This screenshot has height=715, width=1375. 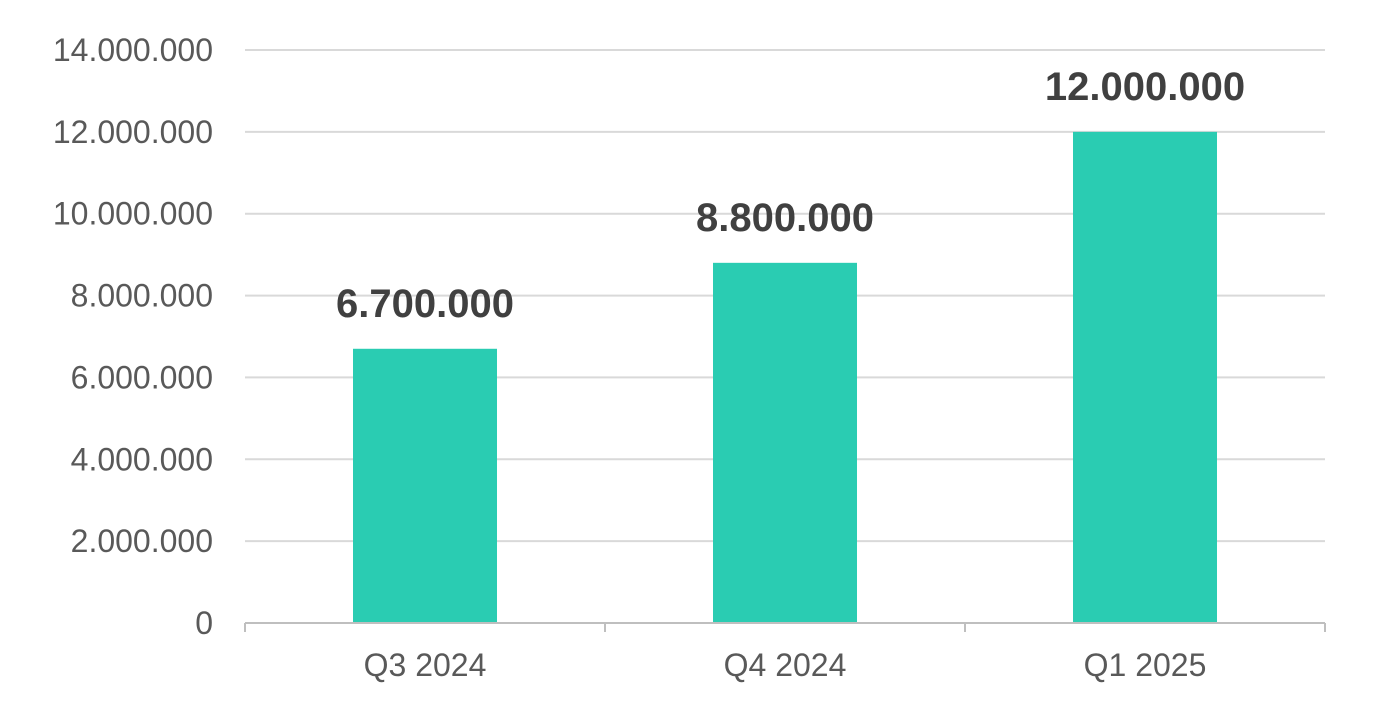 I want to click on y-tick-label: 10.000.000, so click(x=133, y=214).